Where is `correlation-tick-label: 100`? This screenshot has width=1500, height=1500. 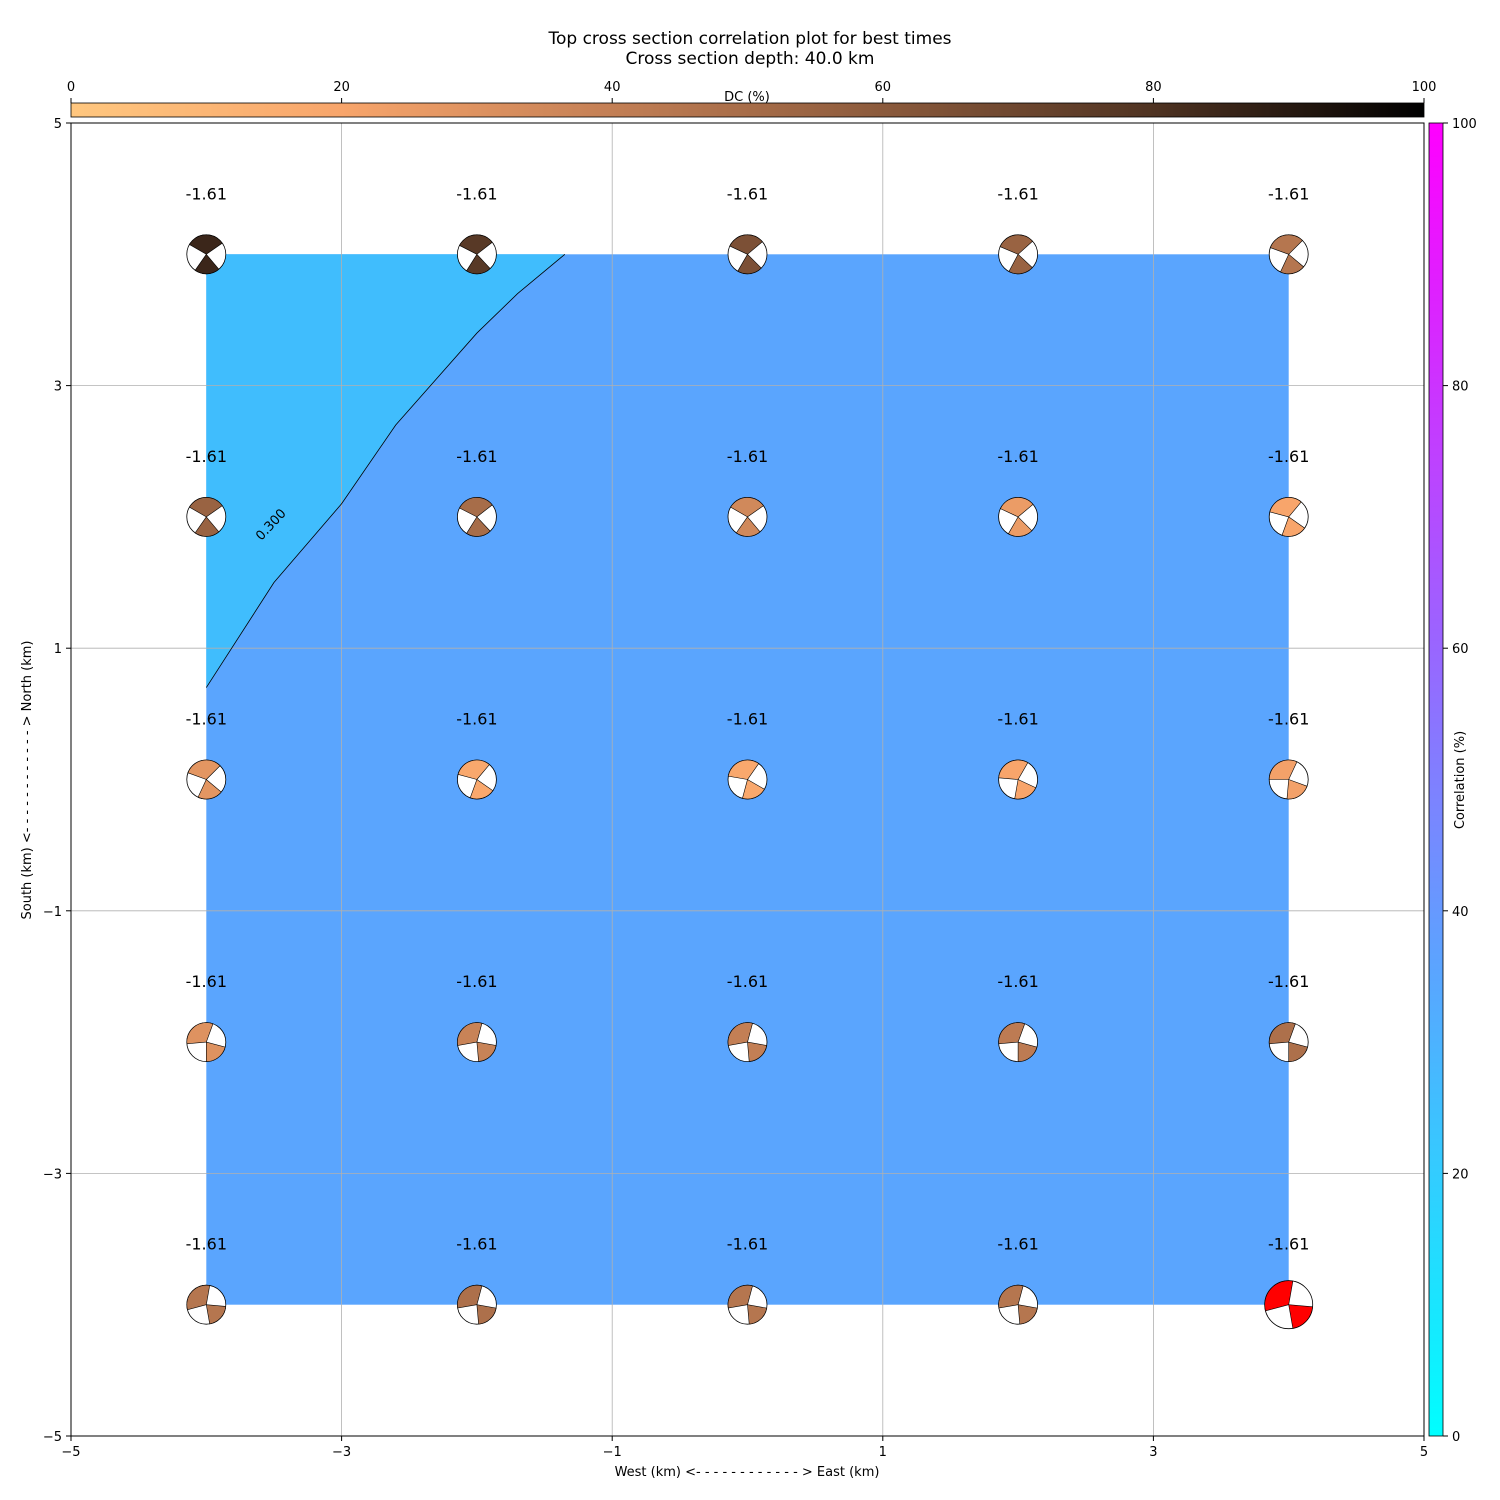 correlation-tick-label: 100 is located at coordinates (1464, 124).